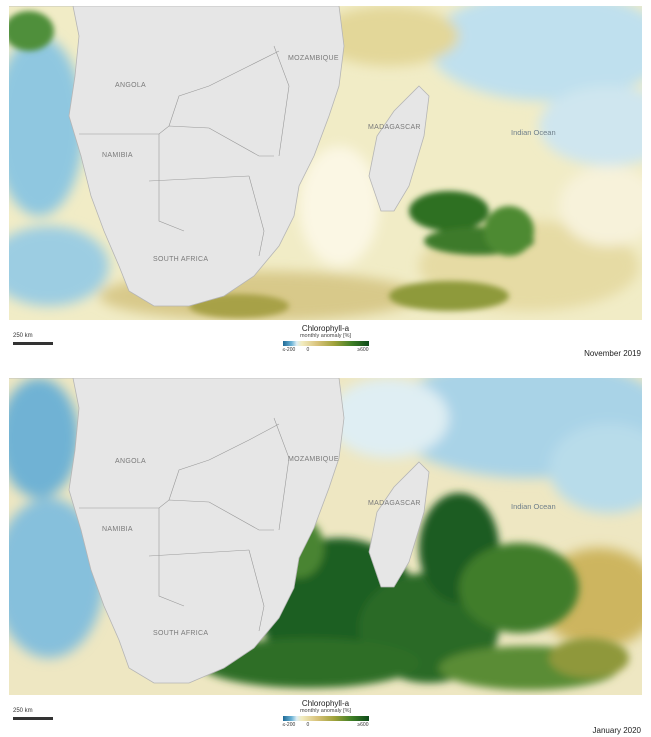 The image size is (651, 737). Describe the element at coordinates (612, 353) in the screenshot. I see `panel-date: November 2019` at that location.